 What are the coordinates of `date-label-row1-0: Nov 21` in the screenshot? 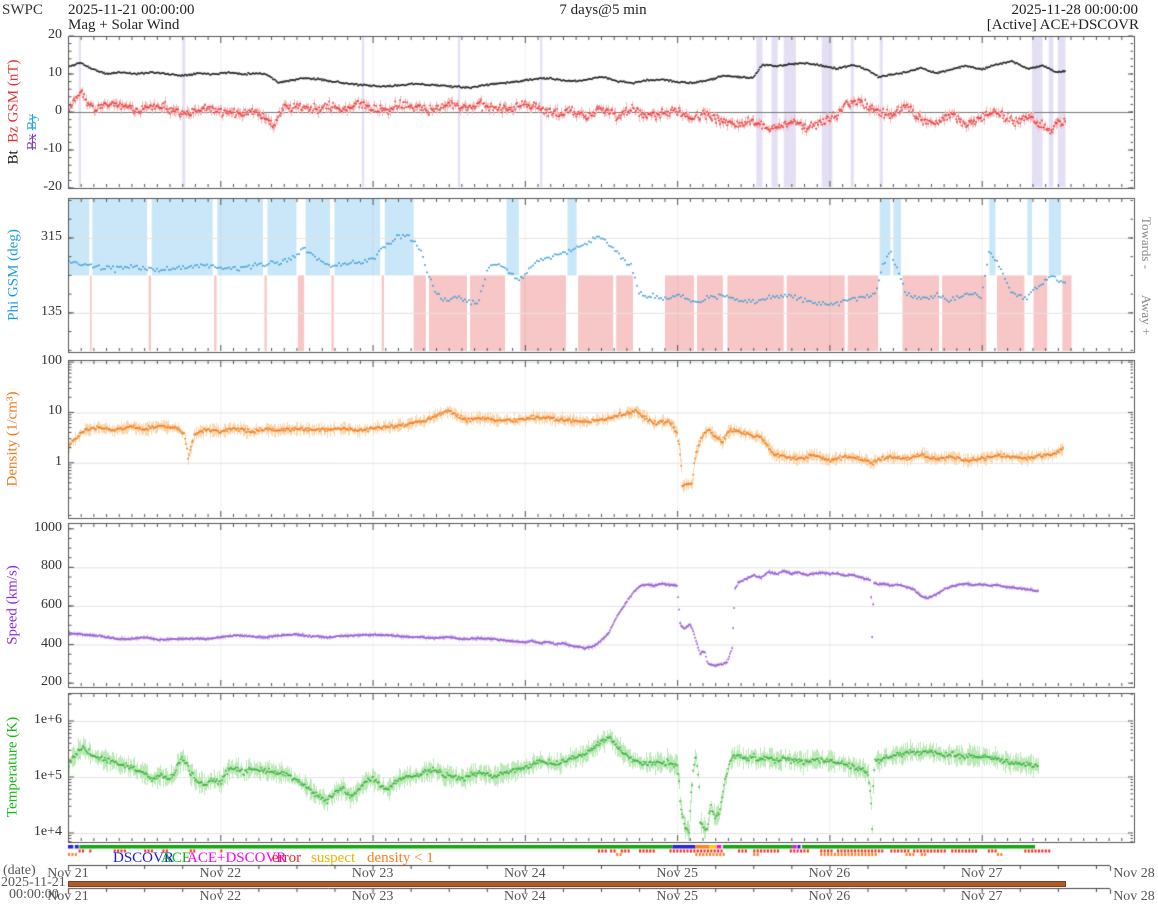 It's located at (68, 873).